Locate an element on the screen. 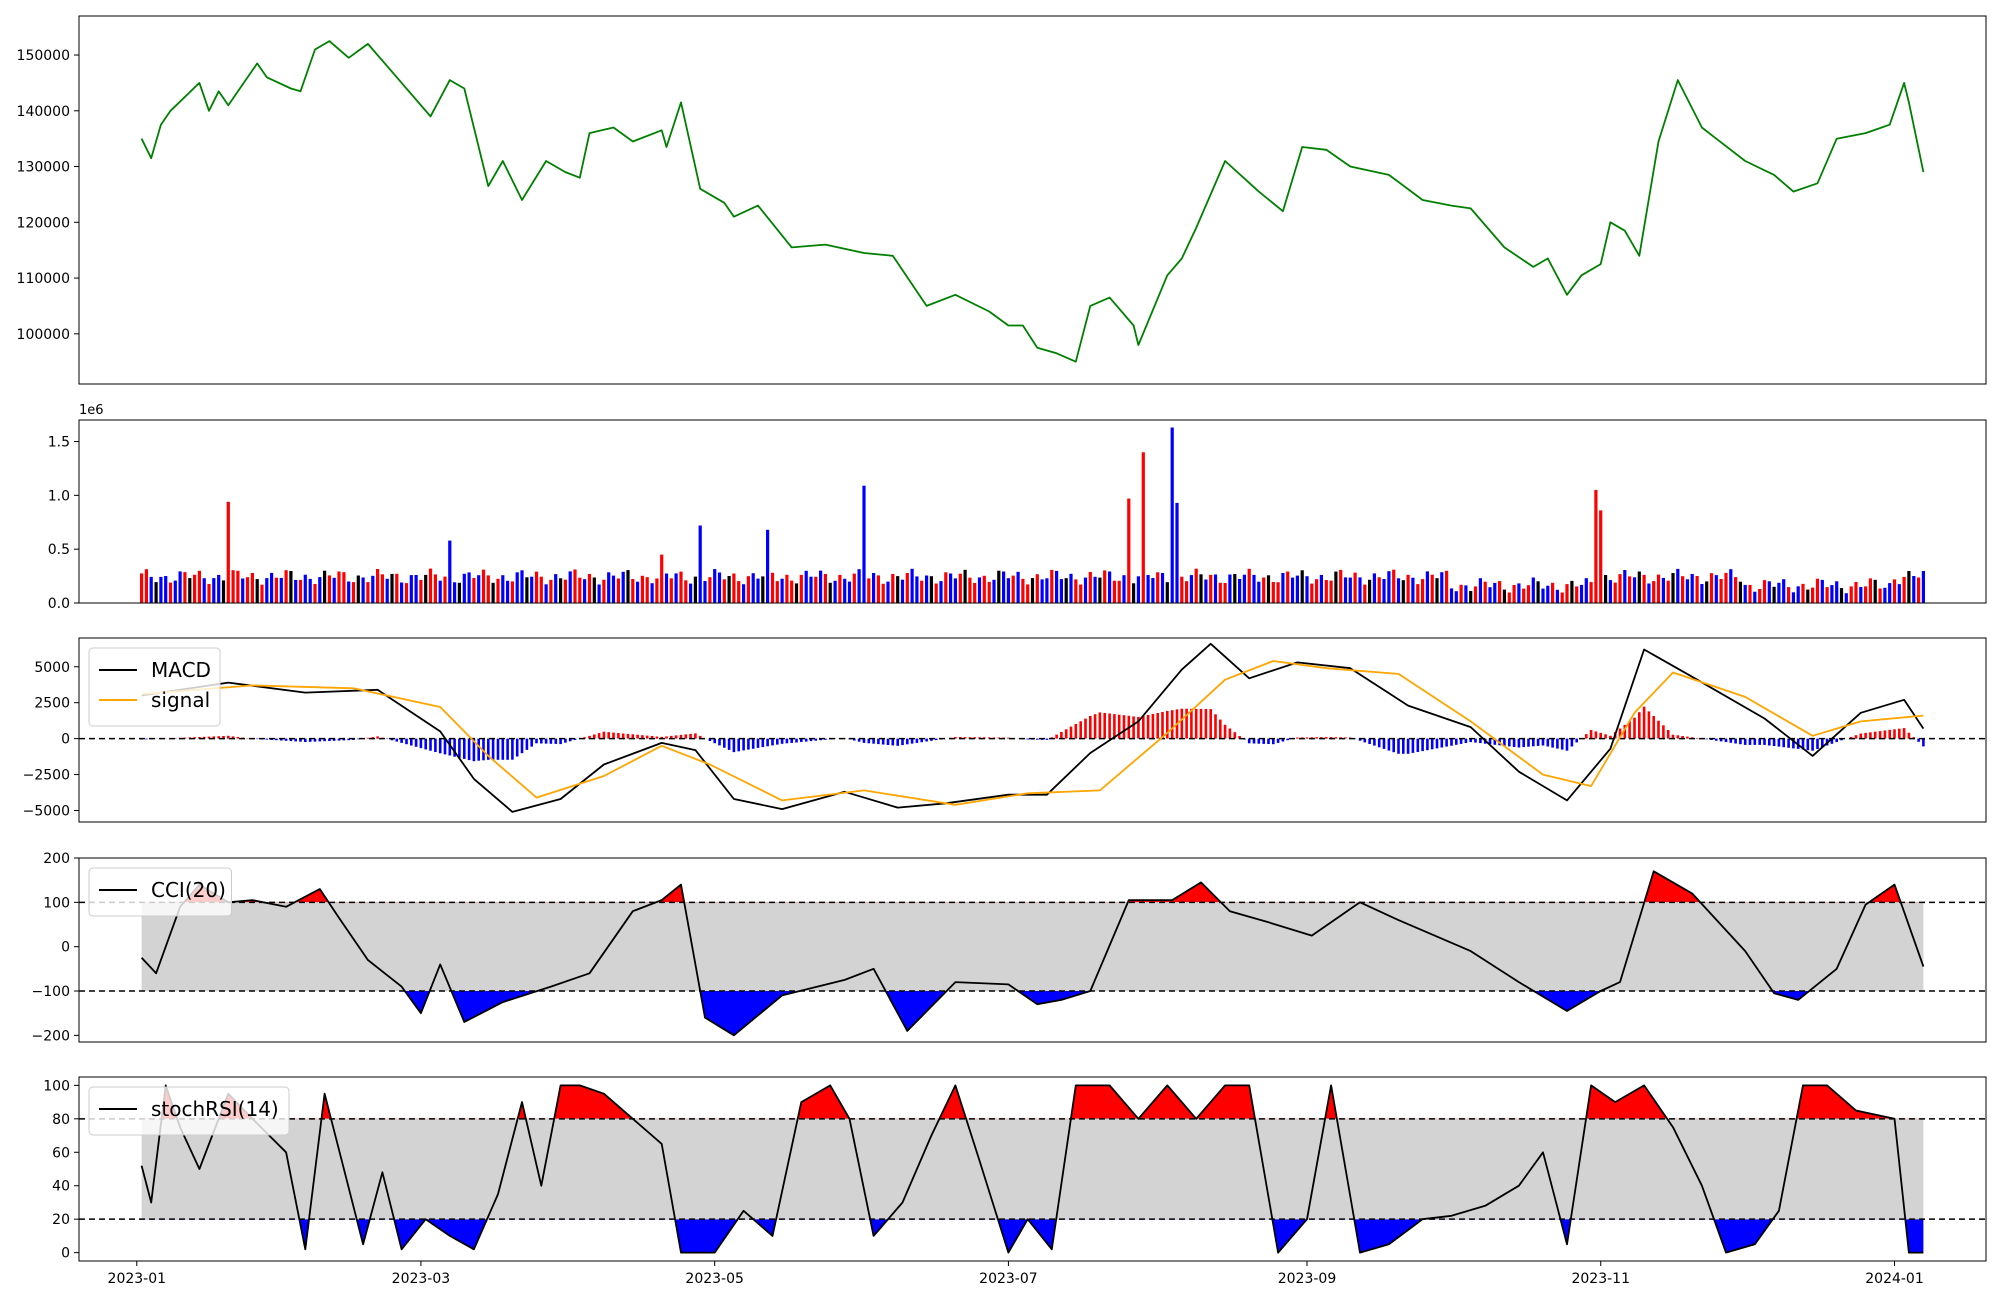 The width and height of the screenshot is (2000, 1300). y-tick-label: 80 is located at coordinates (61, 1120).